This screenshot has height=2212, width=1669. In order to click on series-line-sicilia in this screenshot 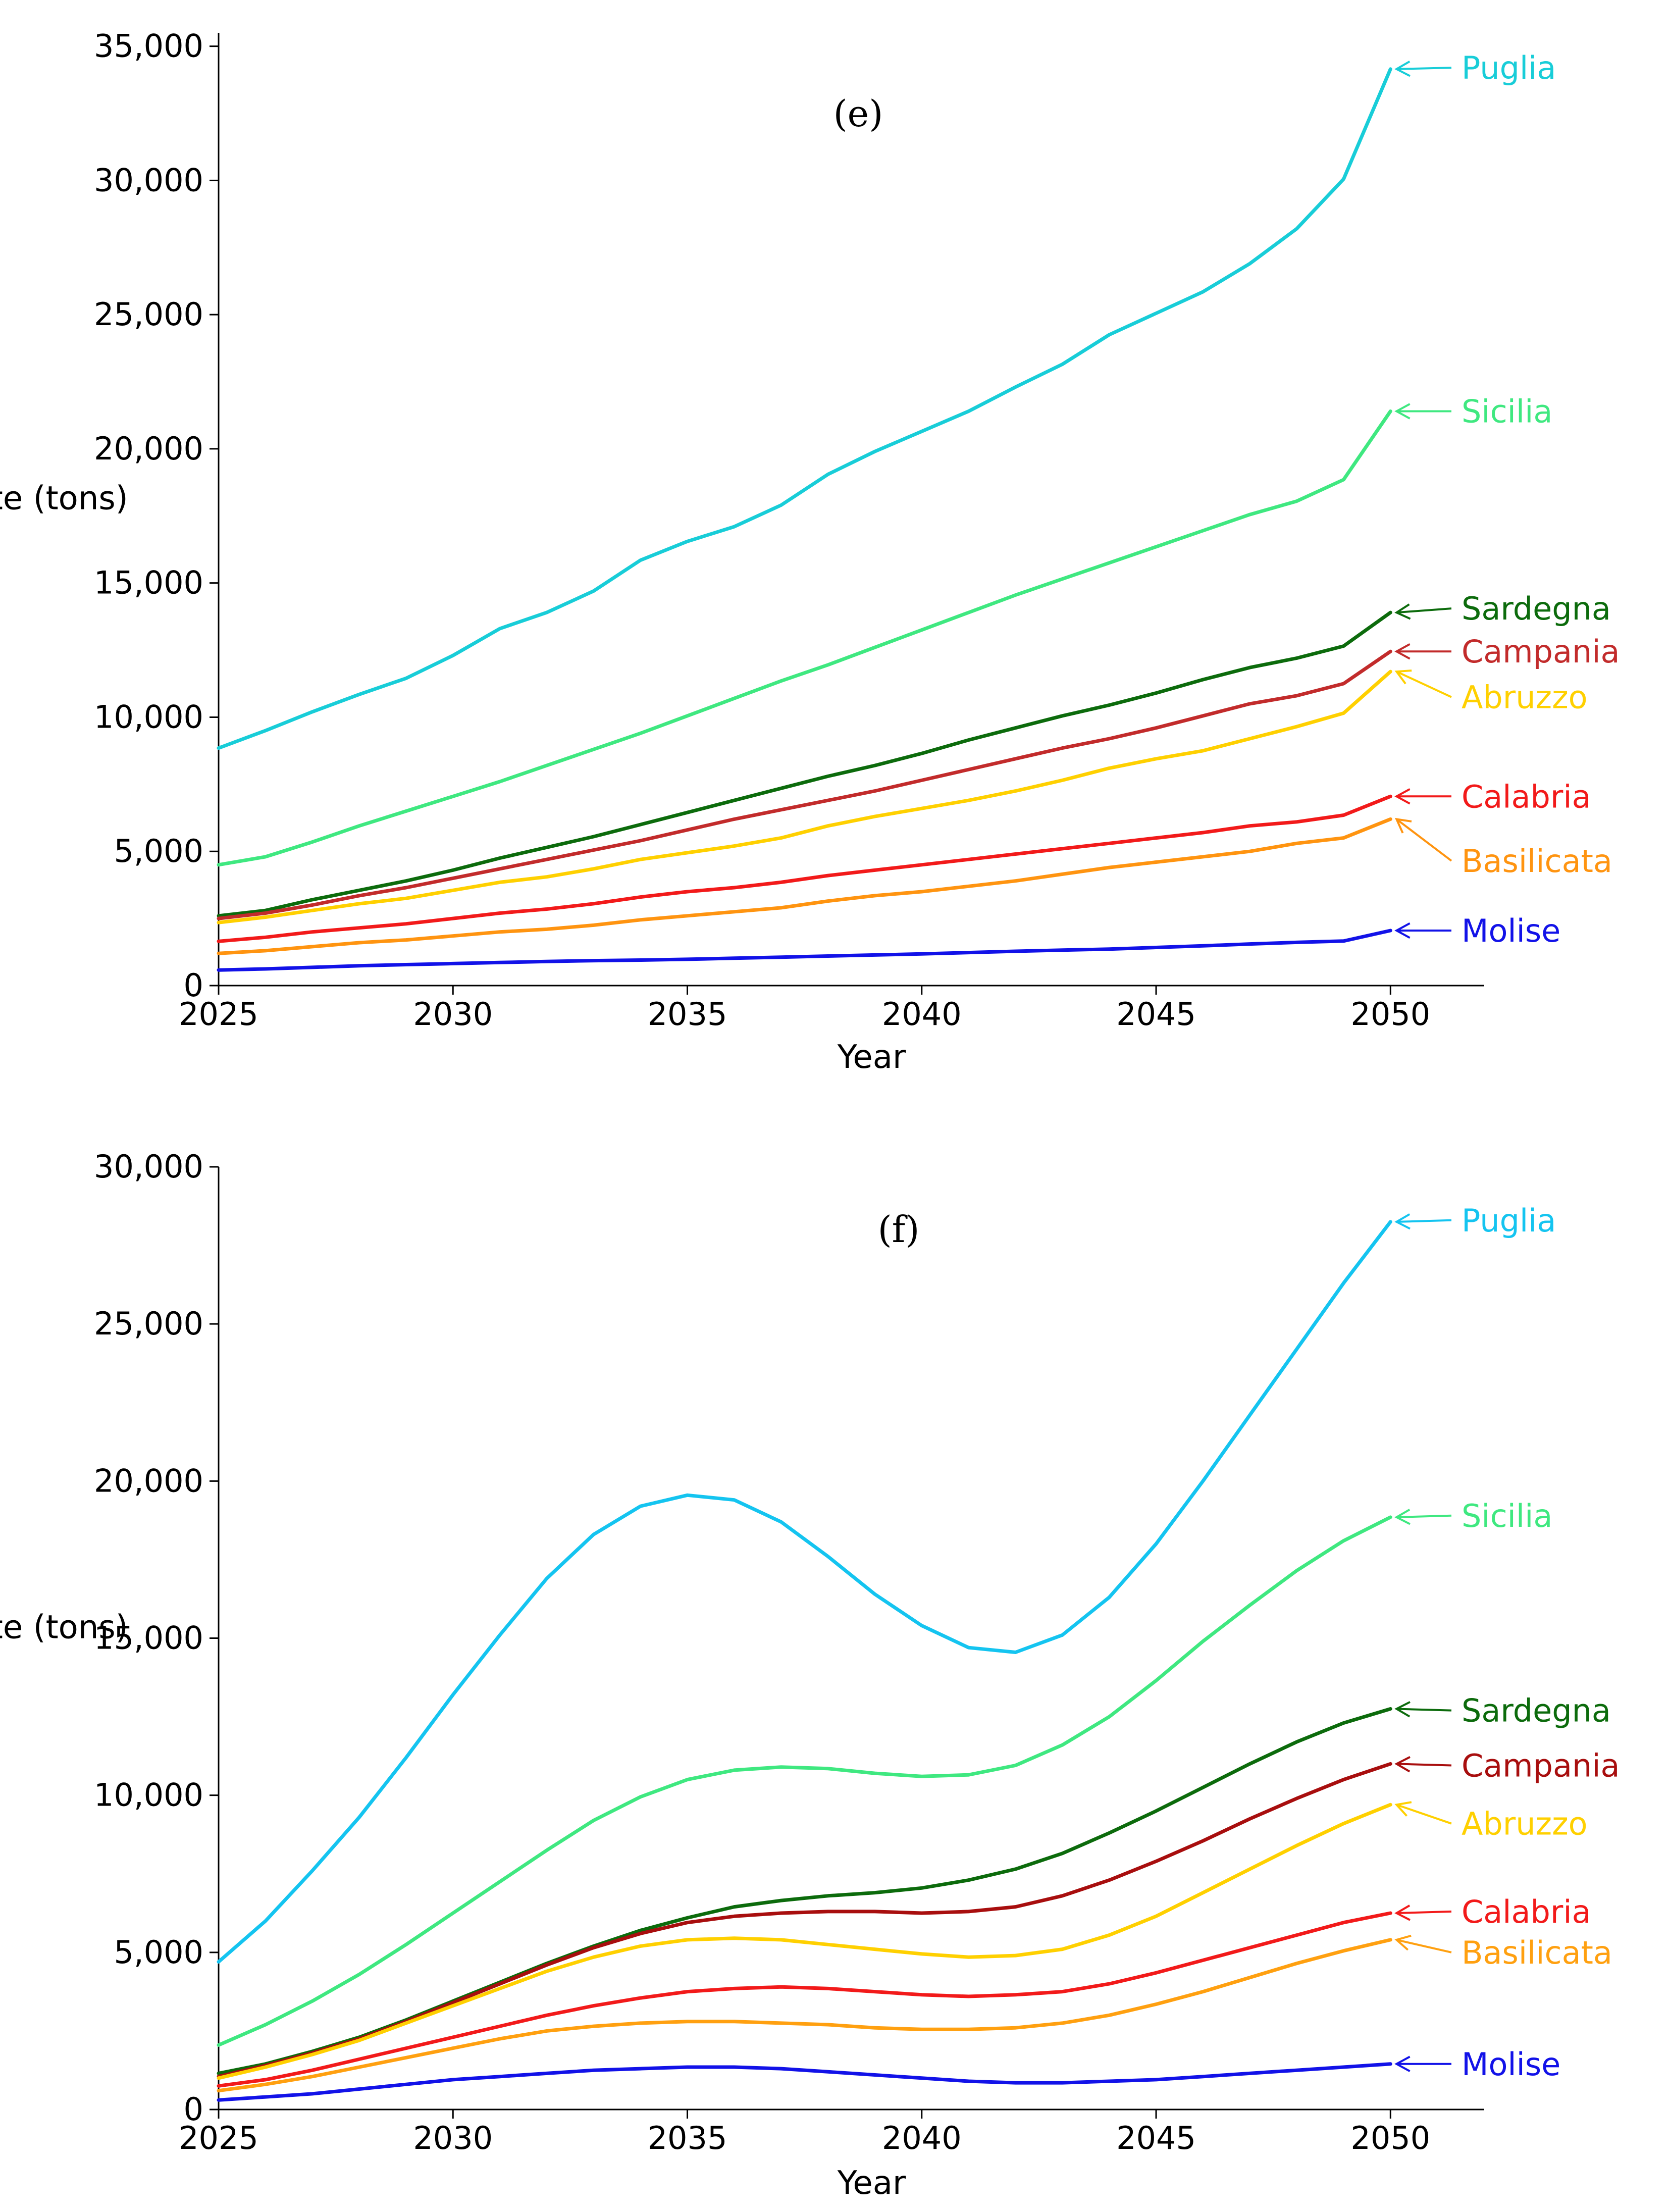, I will do `click(804, 638)`.